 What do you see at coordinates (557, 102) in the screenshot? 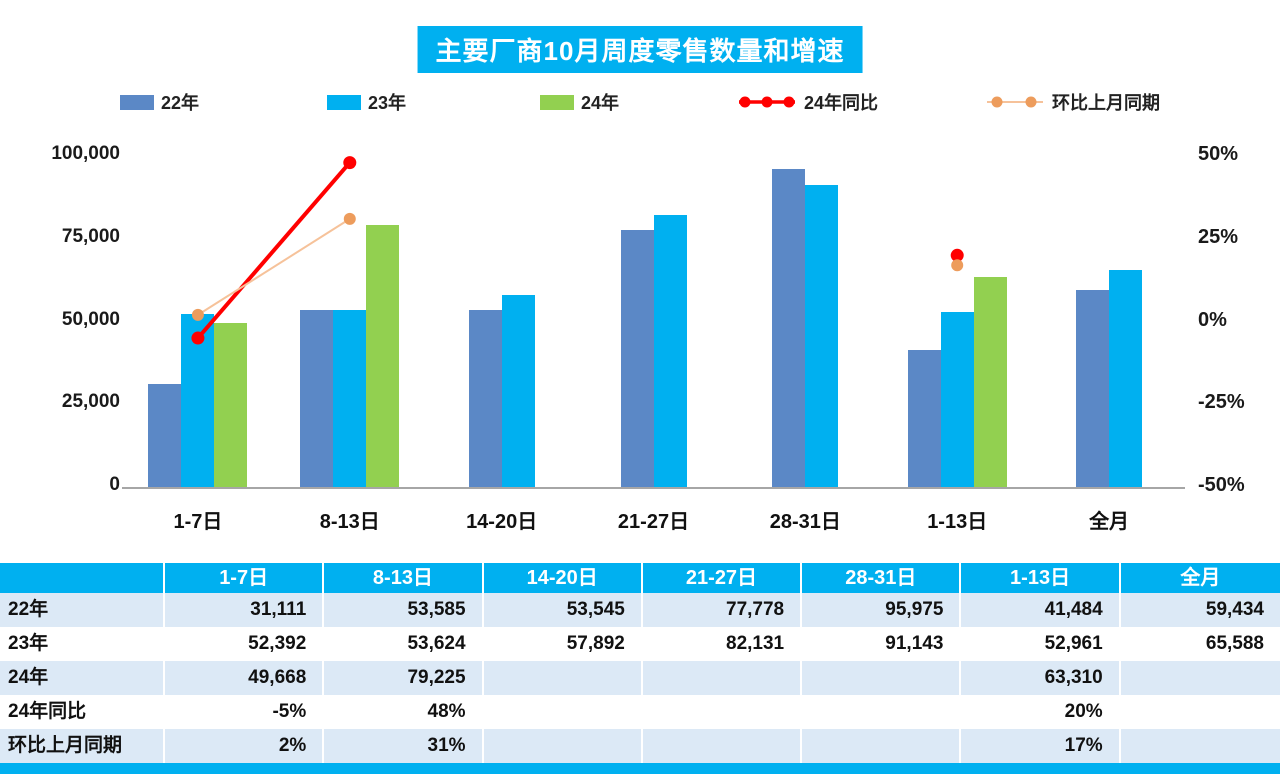
I see `y24-swatch-icon` at bounding box center [557, 102].